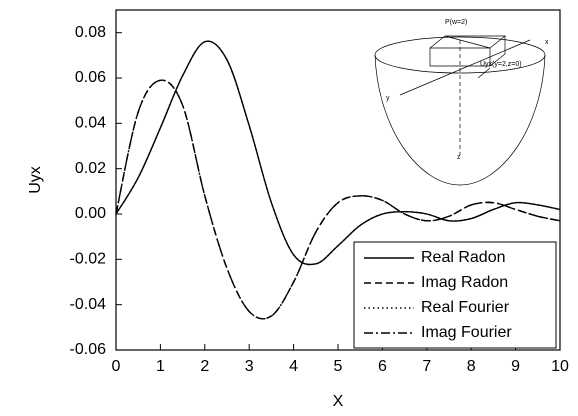 The width and height of the screenshot is (578, 416). What do you see at coordinates (90, 77) in the screenshot?
I see `y-tick-label: 0.06` at bounding box center [90, 77].